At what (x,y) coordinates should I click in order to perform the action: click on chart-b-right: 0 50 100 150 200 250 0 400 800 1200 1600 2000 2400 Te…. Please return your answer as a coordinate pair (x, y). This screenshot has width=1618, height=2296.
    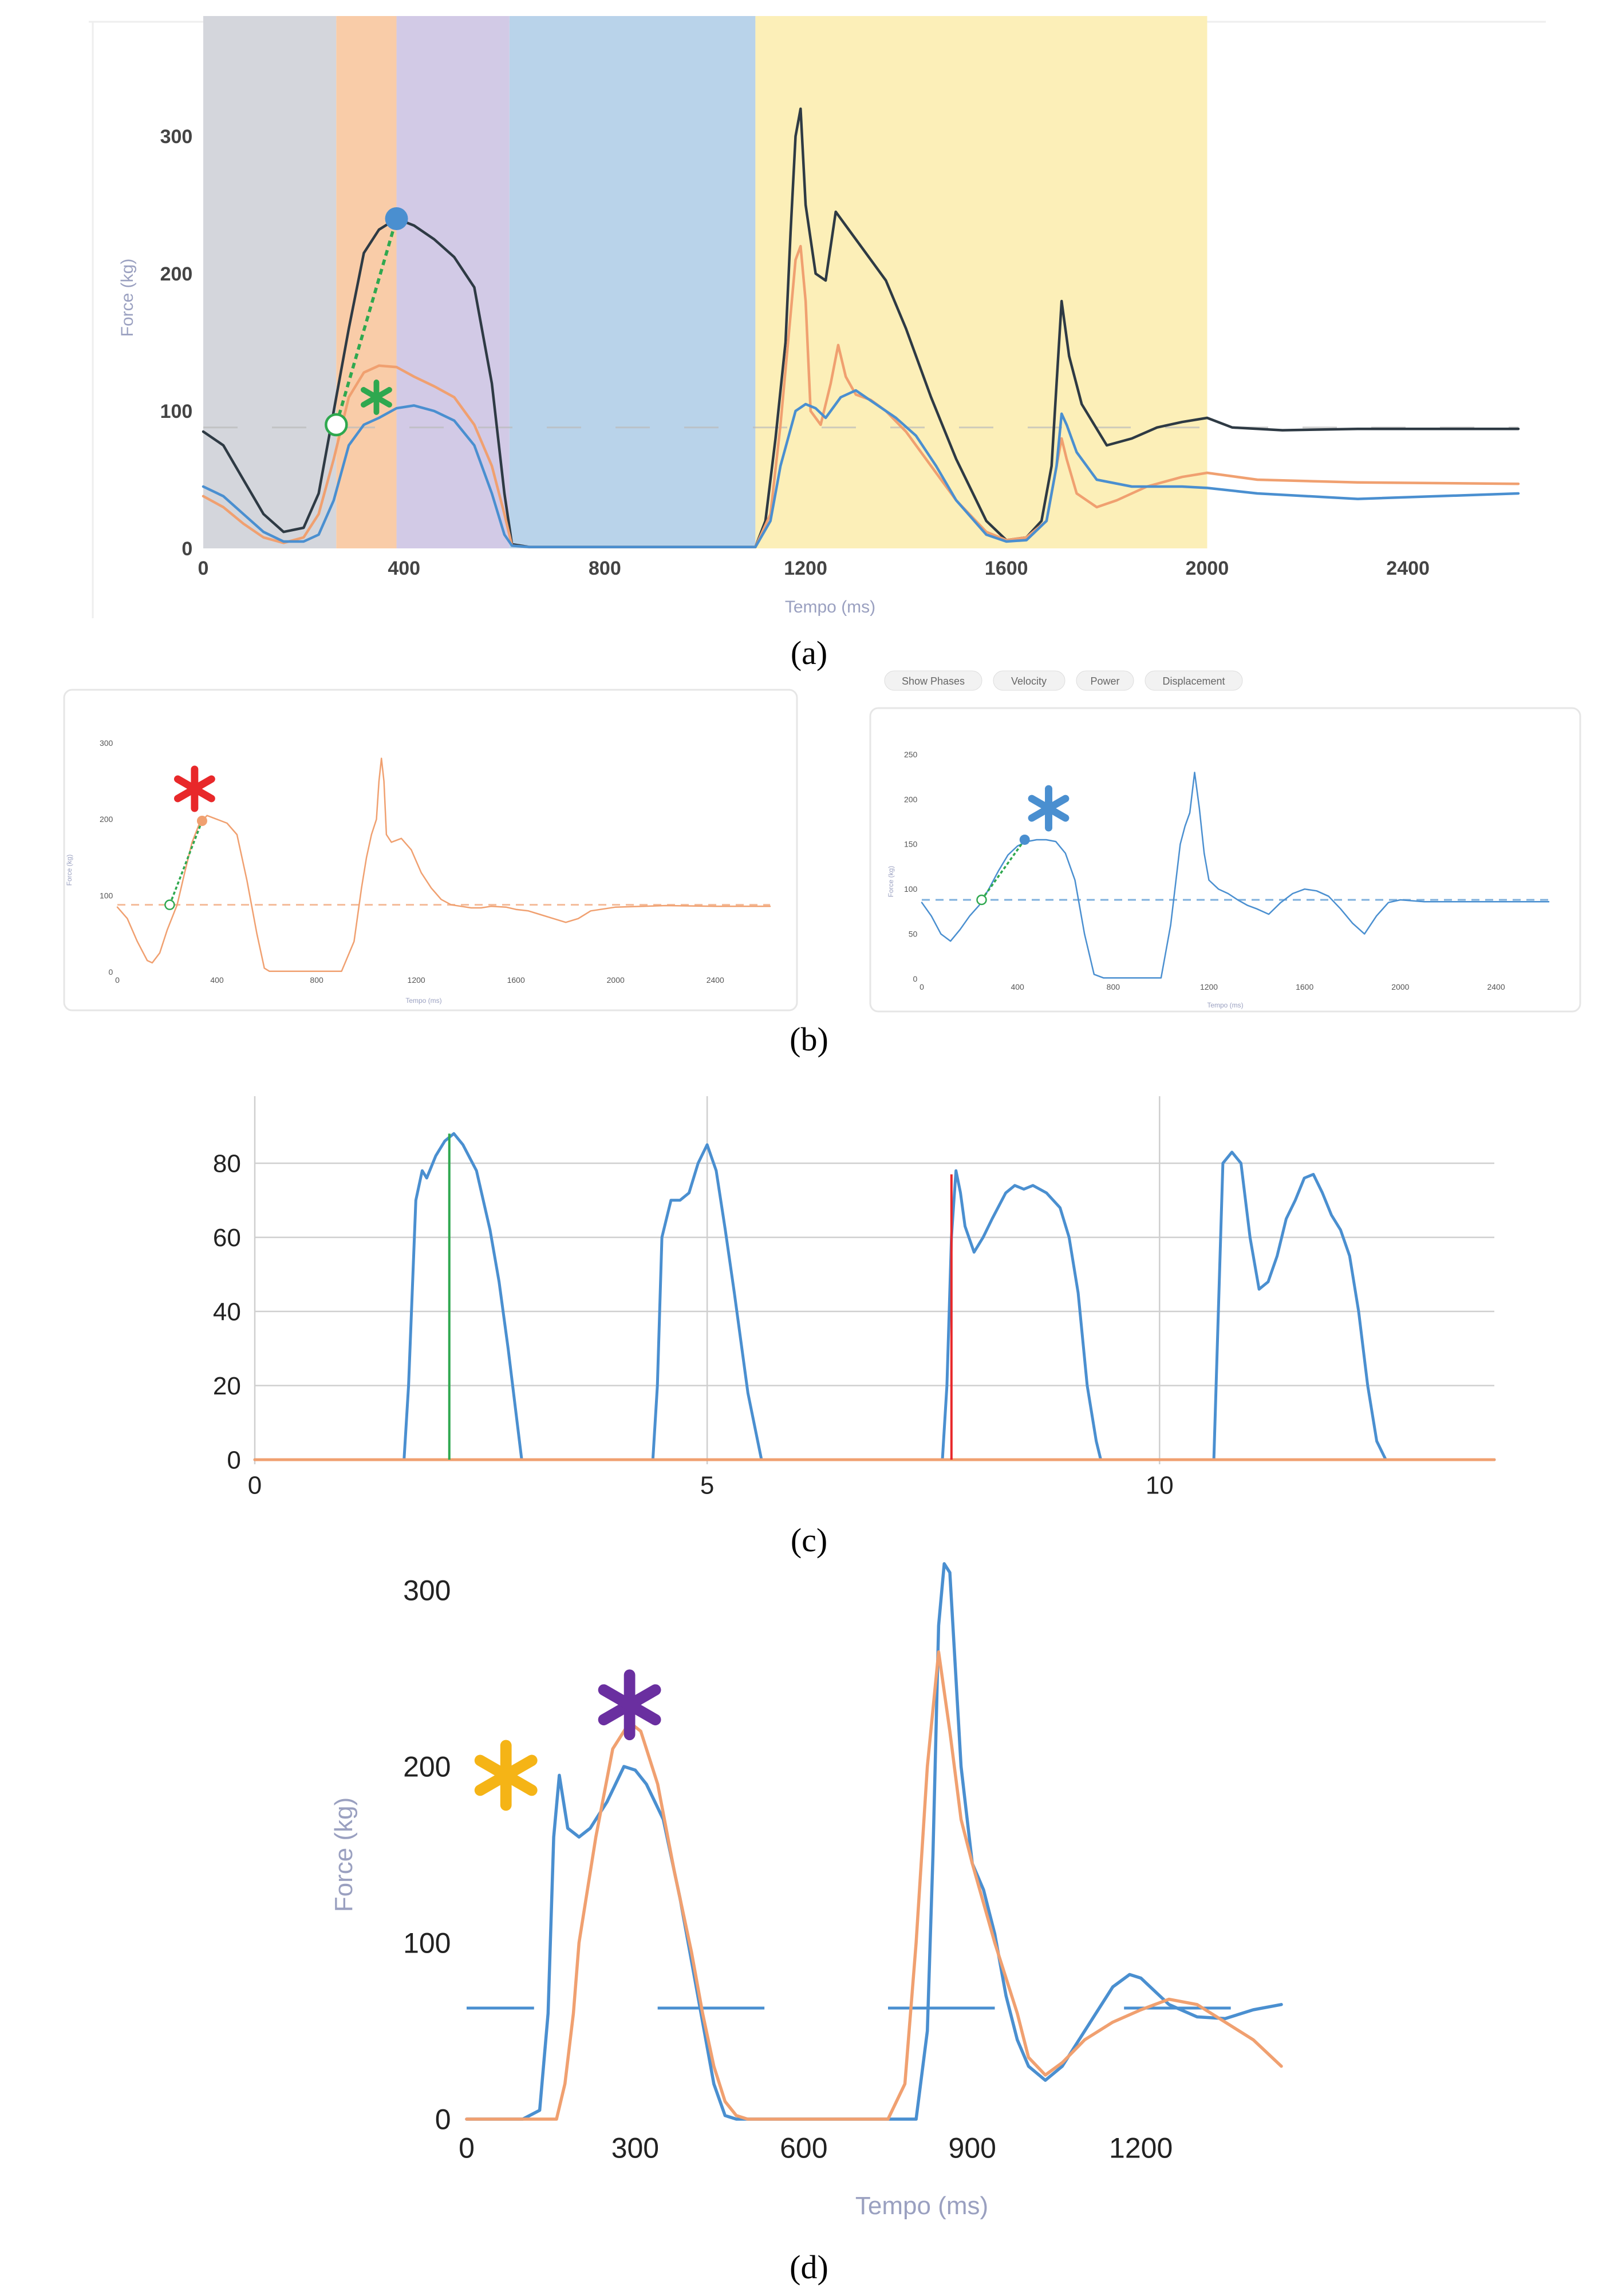
    Looking at the image, I should click on (1218, 879).